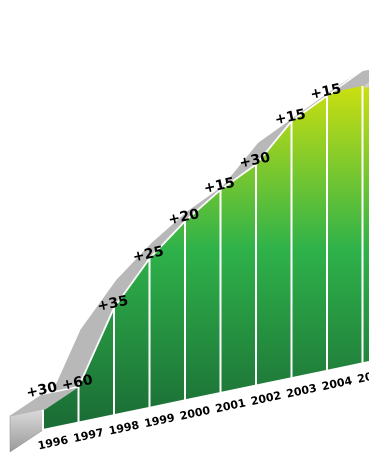  Describe the element at coordinates (337, 383) in the screenshot. I see `year-label-2004: 2004` at that location.